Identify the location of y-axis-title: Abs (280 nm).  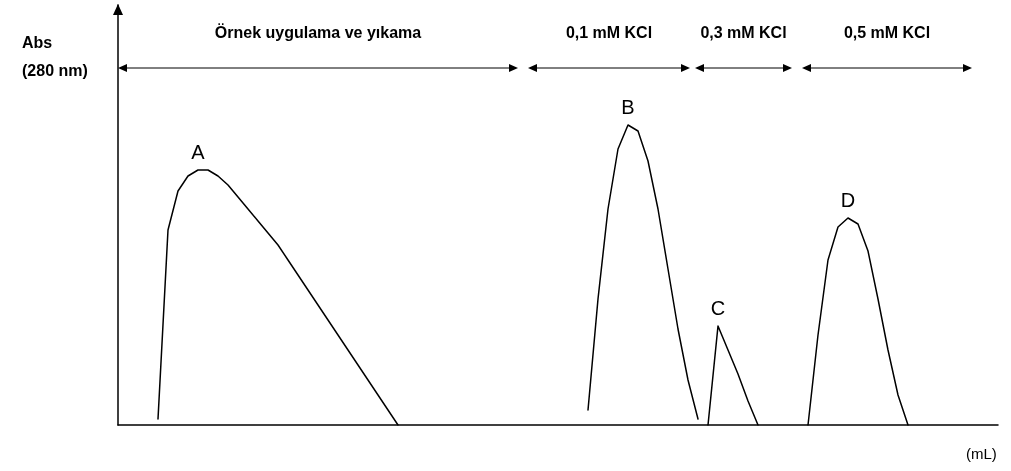
(55, 56).